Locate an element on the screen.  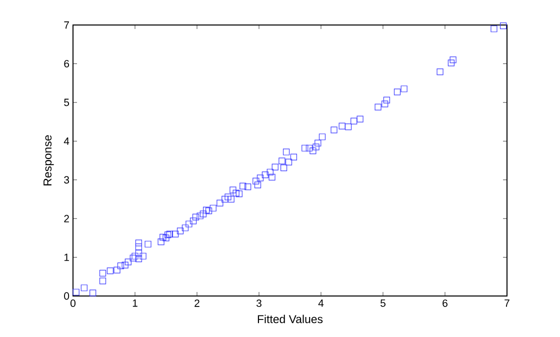
x-tick-label: 3 is located at coordinates (259, 303).